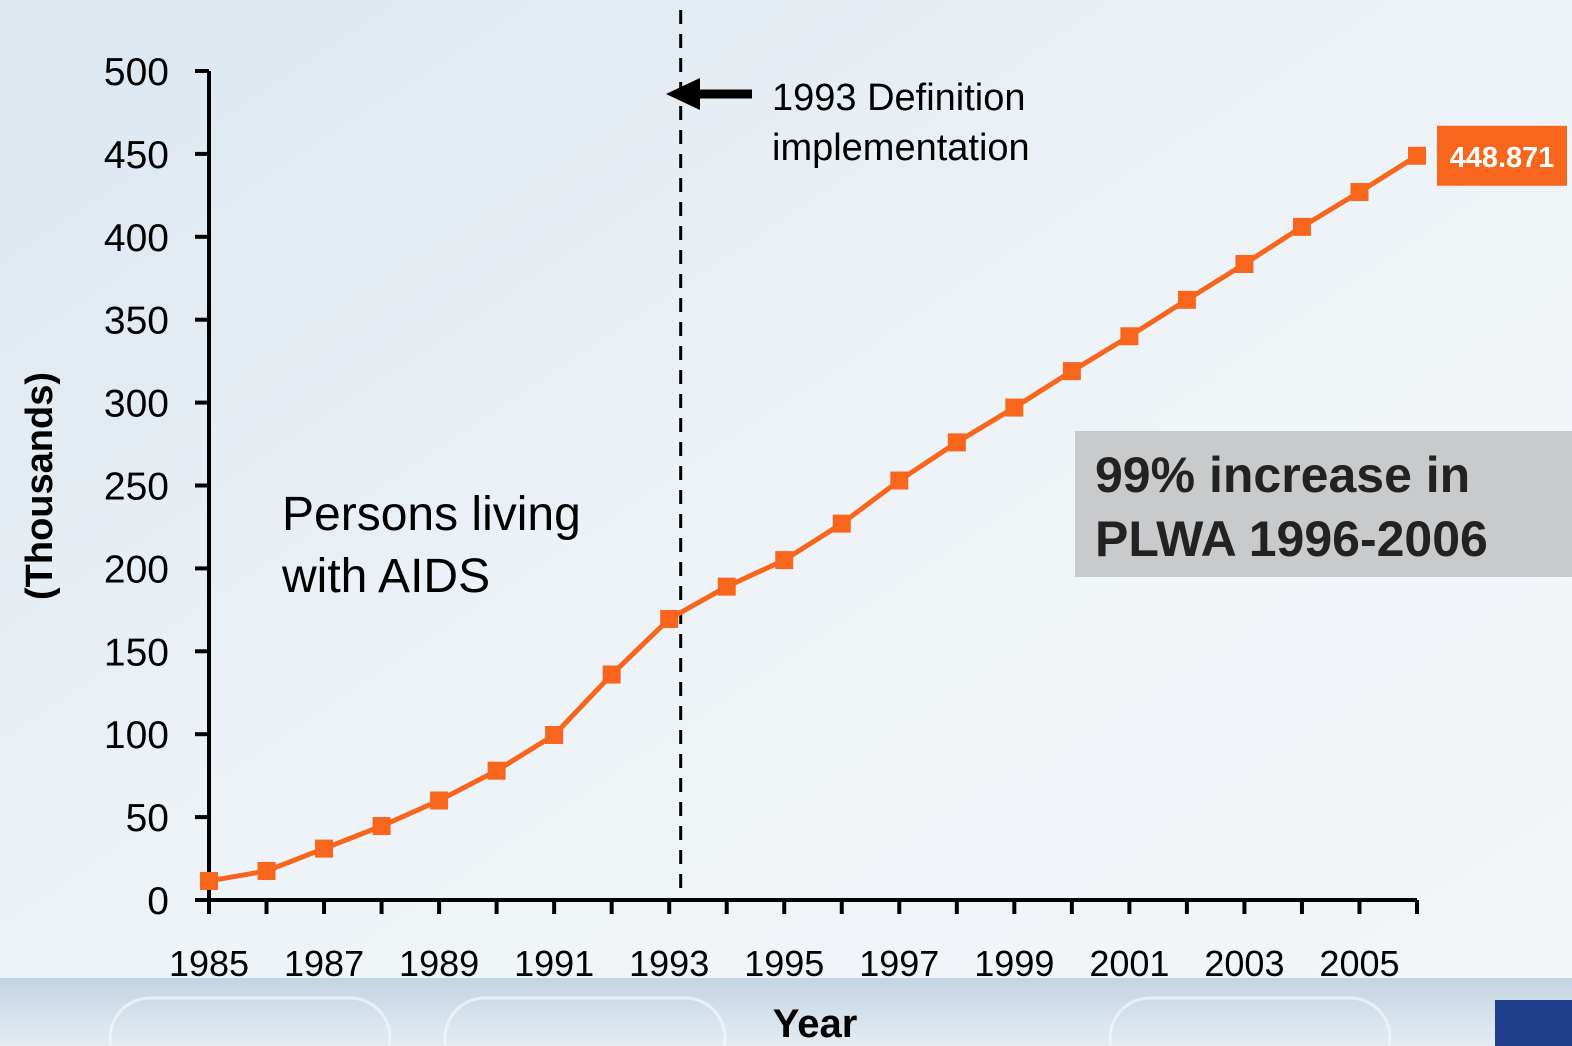 Image resolution: width=1572 pixels, height=1046 pixels. I want to click on x-tick-label: 1999, so click(1014, 963).